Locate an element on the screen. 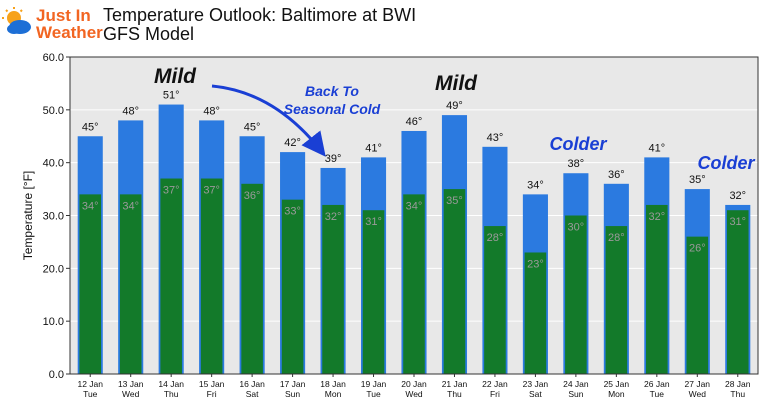 The image size is (760, 402). y-tick-label: 30.0 is located at coordinates (53, 217).